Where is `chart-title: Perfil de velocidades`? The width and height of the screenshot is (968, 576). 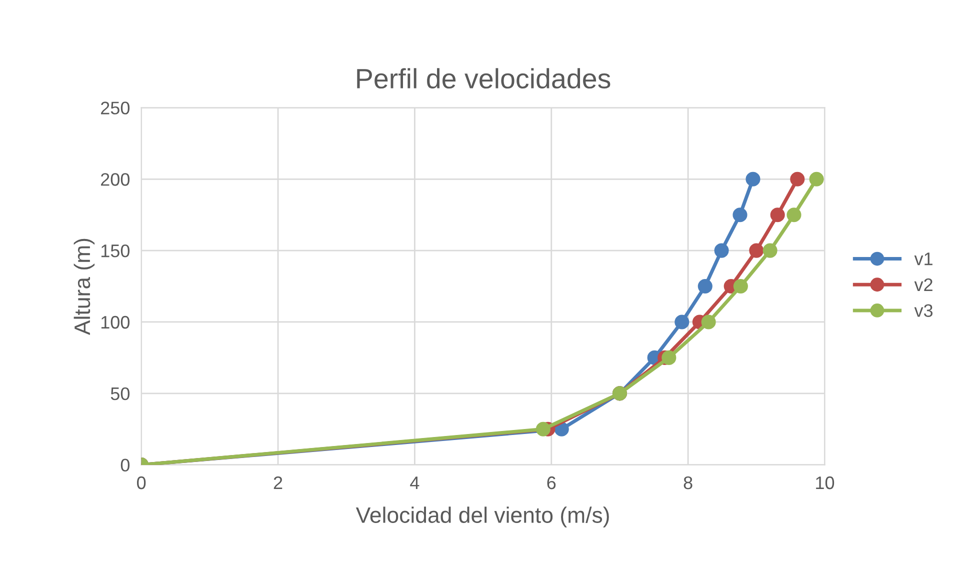 chart-title: Perfil de velocidades is located at coordinates (483, 78).